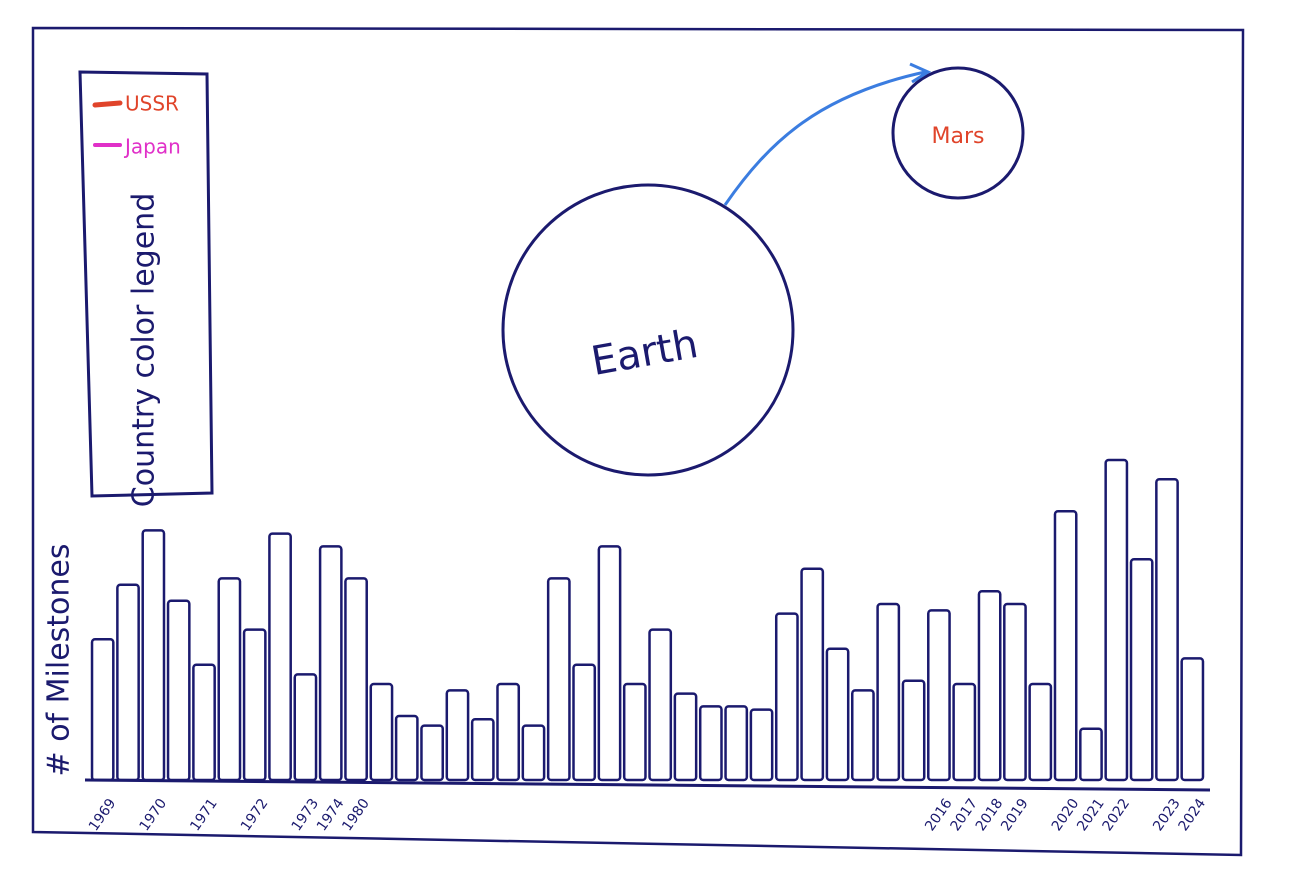 This screenshot has height=884, width=1300. What do you see at coordinates (645, 353) in the screenshot?
I see `earth-label: Earth` at bounding box center [645, 353].